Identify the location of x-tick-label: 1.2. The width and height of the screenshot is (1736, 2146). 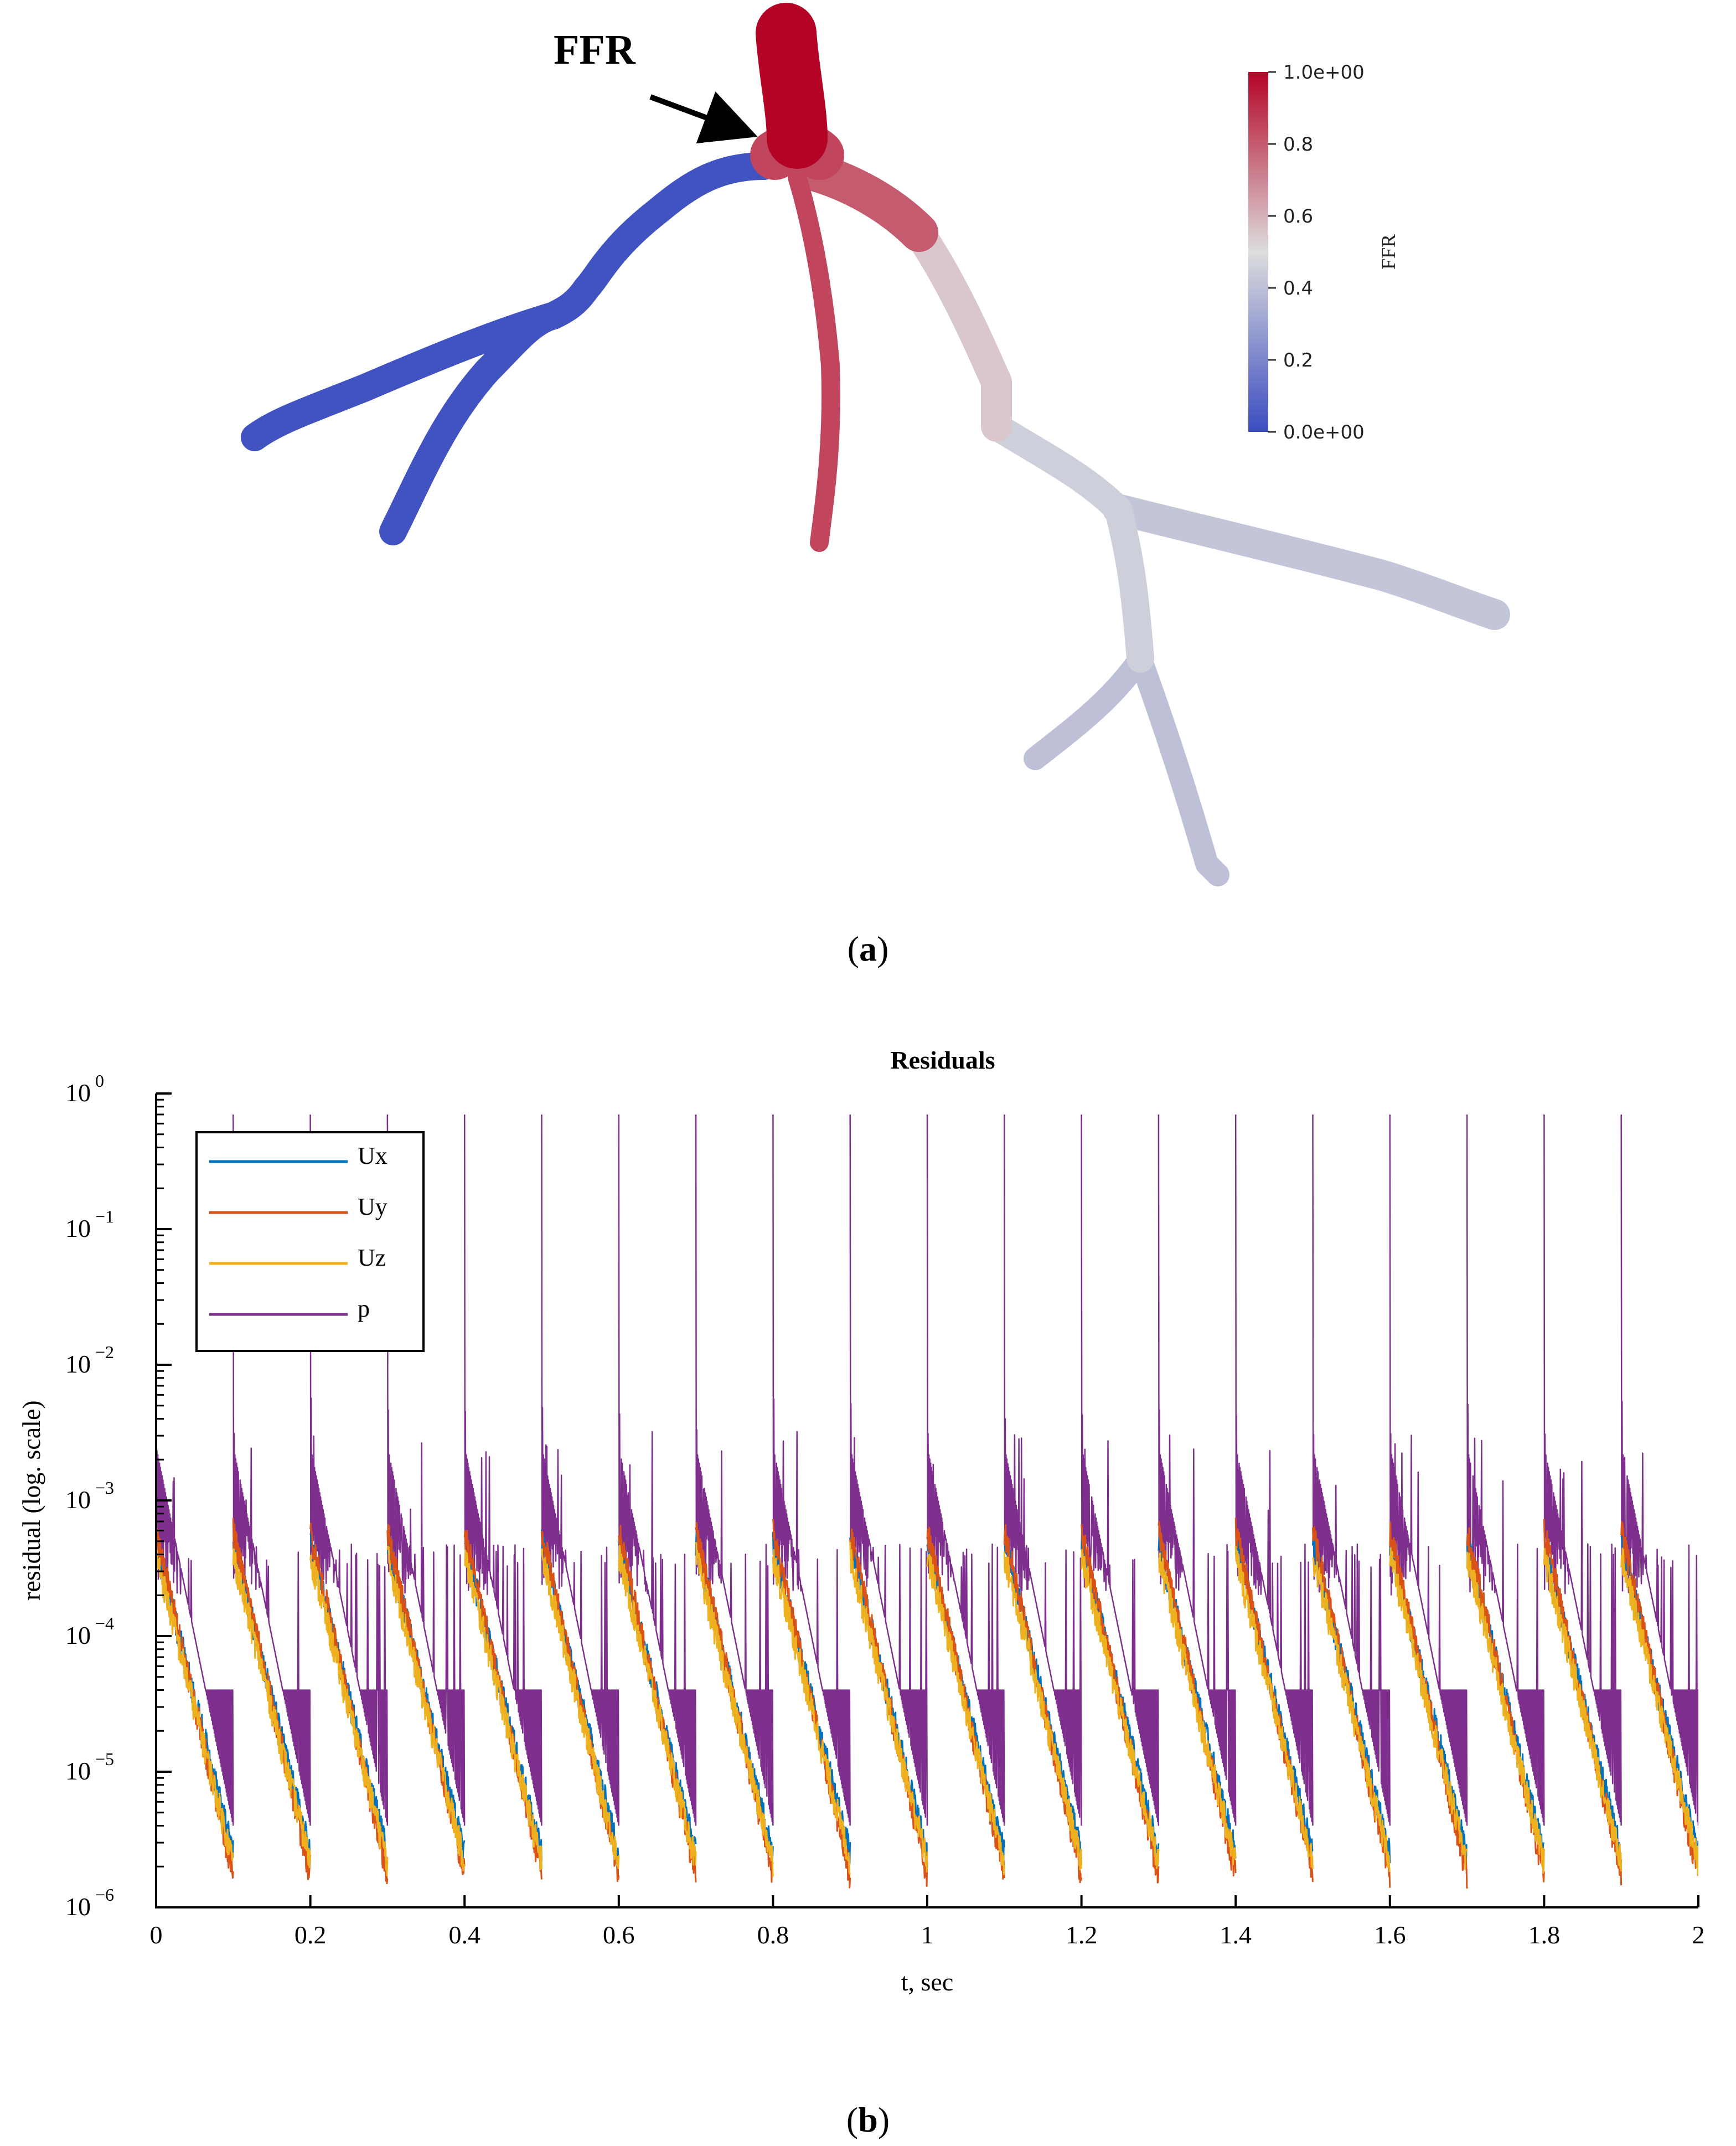
(1082, 1935).